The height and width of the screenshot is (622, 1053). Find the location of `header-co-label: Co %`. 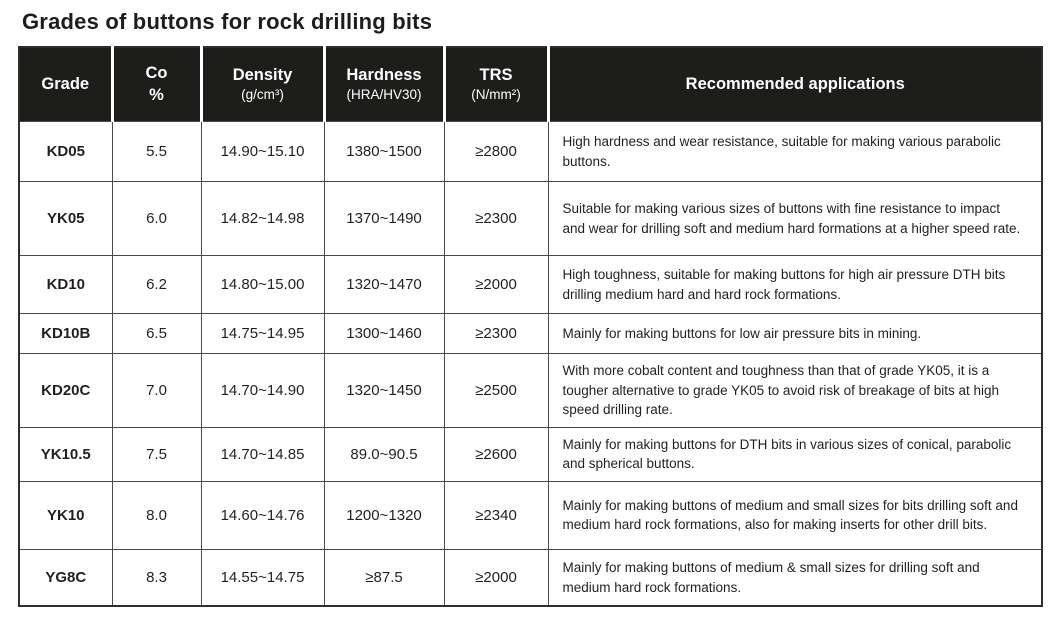

header-co-label: Co % is located at coordinates (156, 84).